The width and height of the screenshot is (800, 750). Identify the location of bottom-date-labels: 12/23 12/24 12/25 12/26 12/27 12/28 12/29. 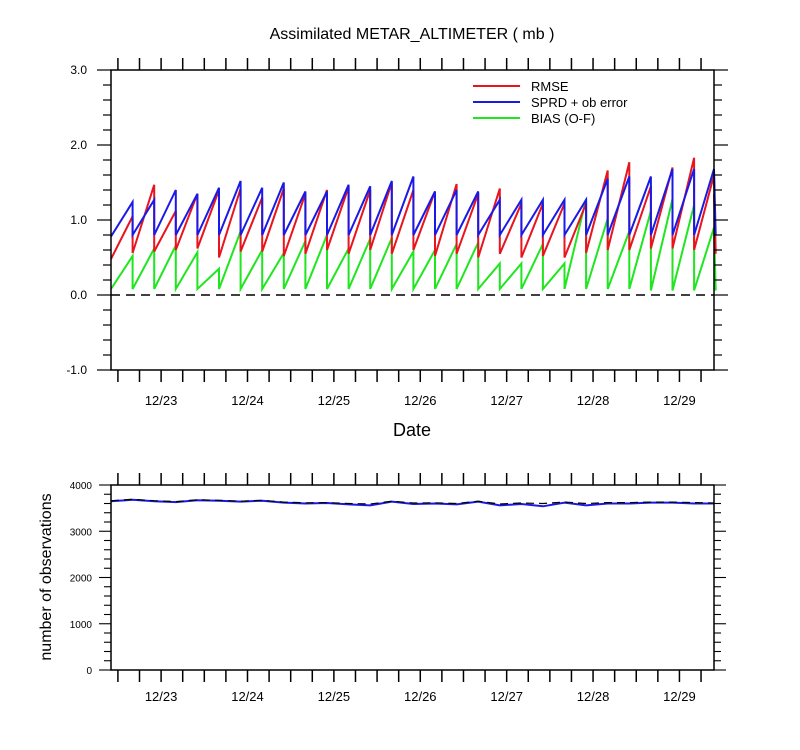
(420, 696).